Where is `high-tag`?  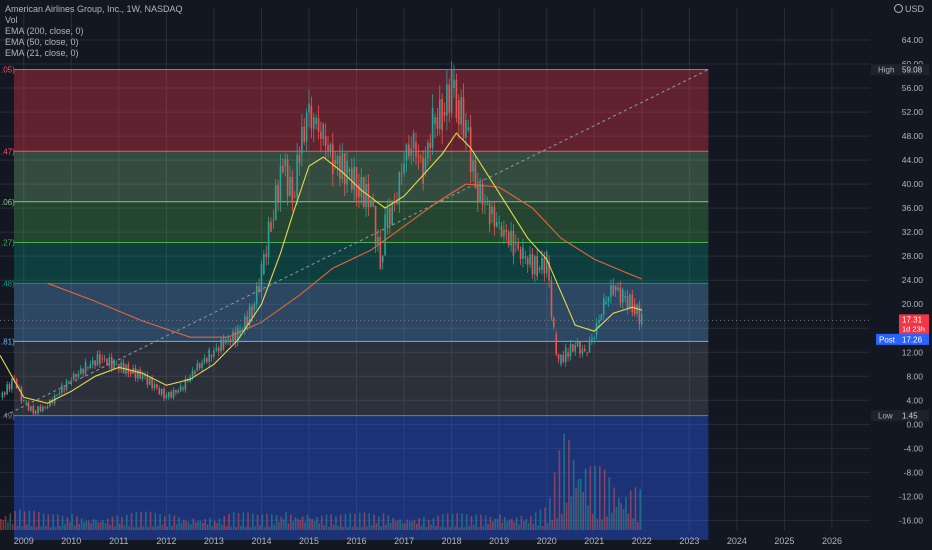 high-tag is located at coordinates (900, 70).